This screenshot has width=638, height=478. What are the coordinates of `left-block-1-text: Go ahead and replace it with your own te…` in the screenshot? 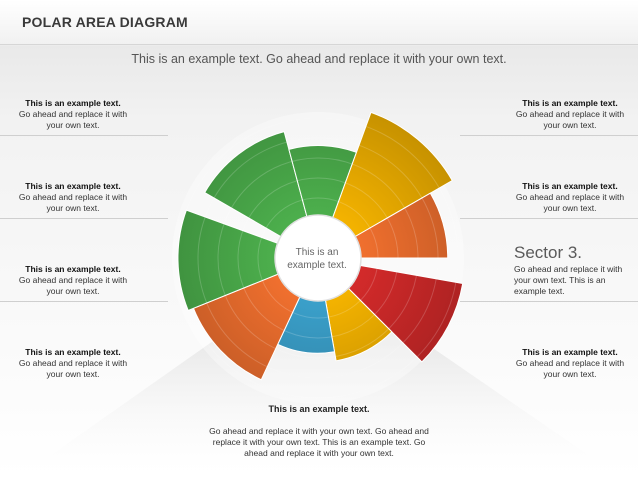 It's located at (73, 119).